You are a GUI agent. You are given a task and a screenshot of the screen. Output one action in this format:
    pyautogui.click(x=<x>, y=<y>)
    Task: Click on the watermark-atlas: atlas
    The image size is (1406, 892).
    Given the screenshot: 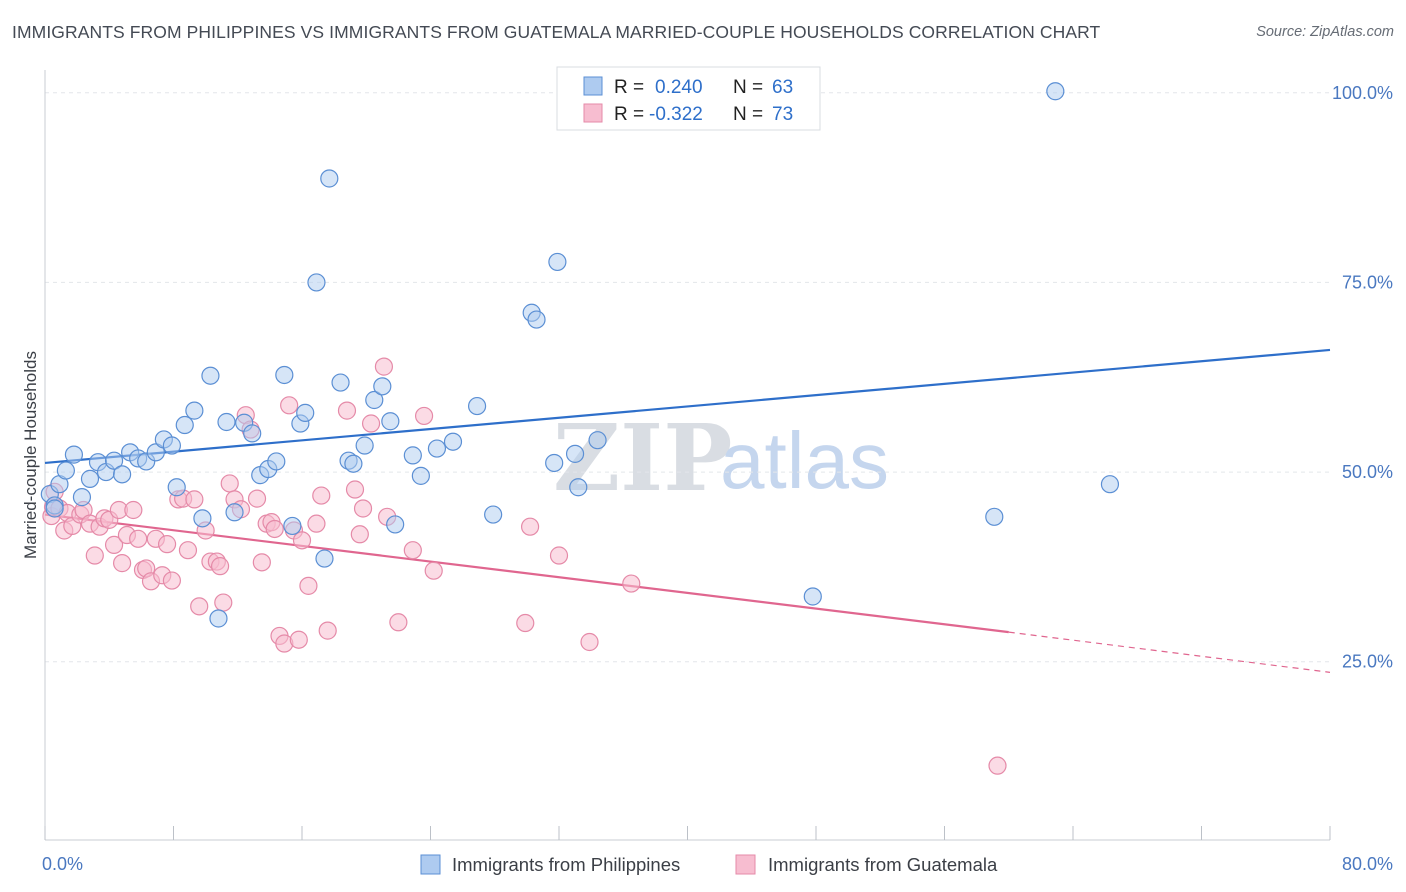 What is the action you would take?
    pyautogui.click(x=804, y=460)
    